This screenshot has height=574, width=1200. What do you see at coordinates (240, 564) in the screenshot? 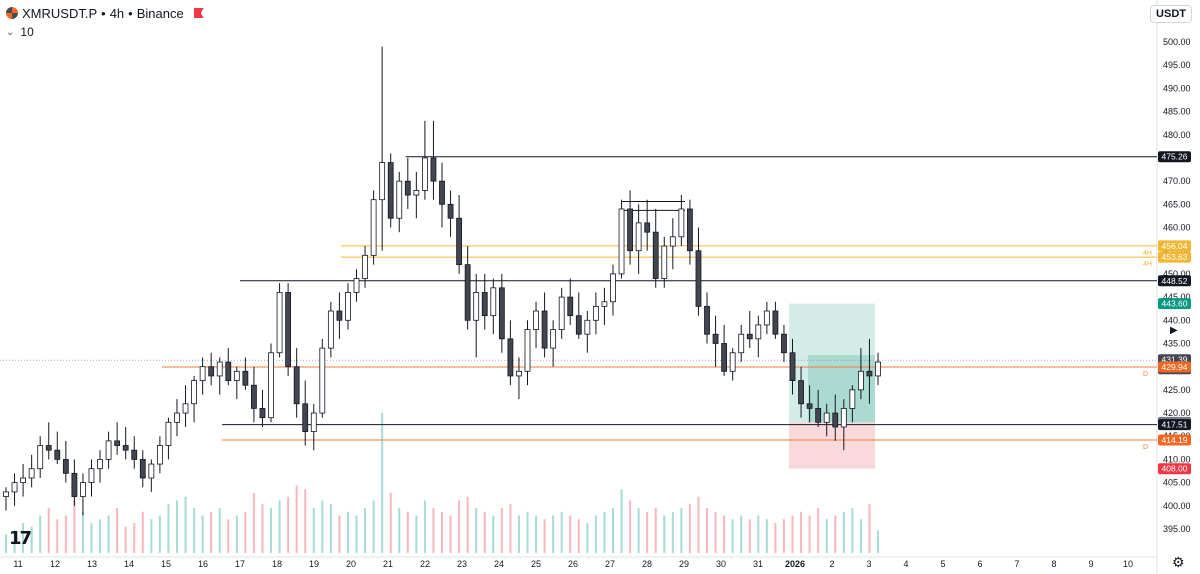
I see `x-tick-label: 17` at bounding box center [240, 564].